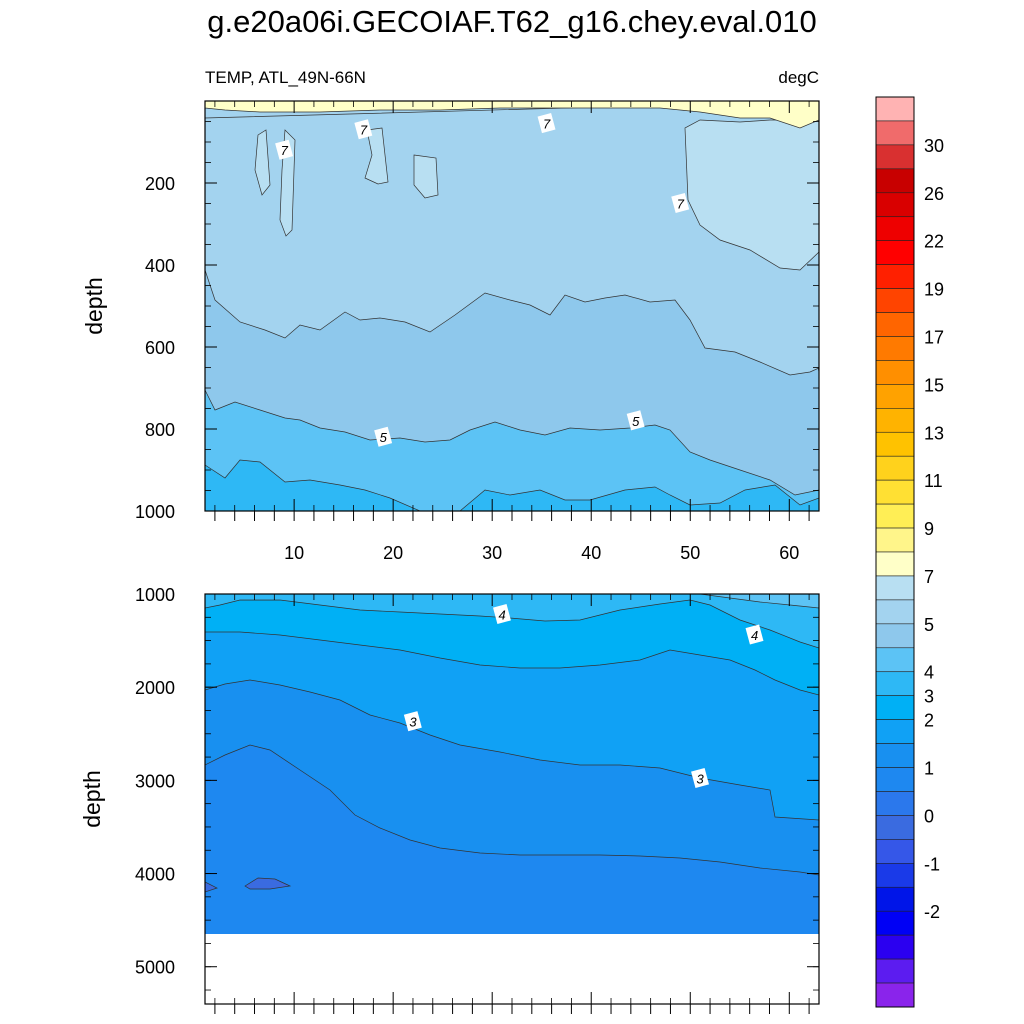 This screenshot has width=1024, height=1024. Describe the element at coordinates (929, 577) in the screenshot. I see `colorbar-label: 7` at that location.